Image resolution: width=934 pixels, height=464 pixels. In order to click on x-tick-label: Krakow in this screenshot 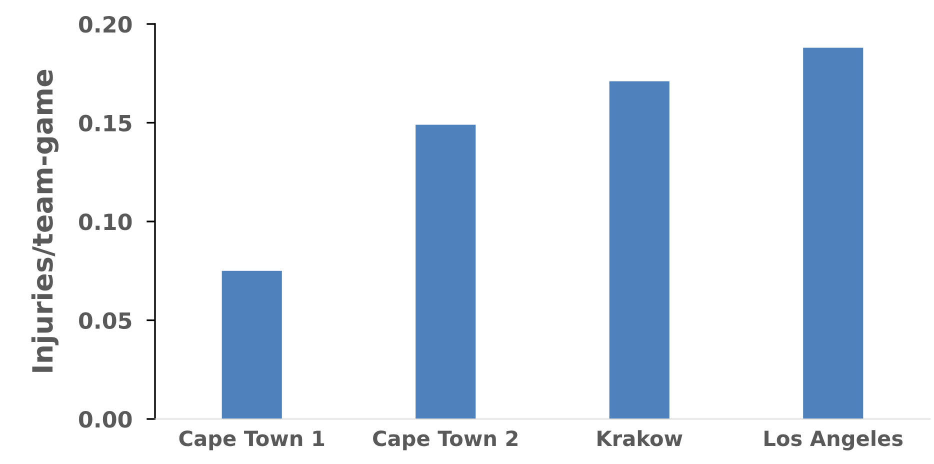, I will do `click(640, 438)`.